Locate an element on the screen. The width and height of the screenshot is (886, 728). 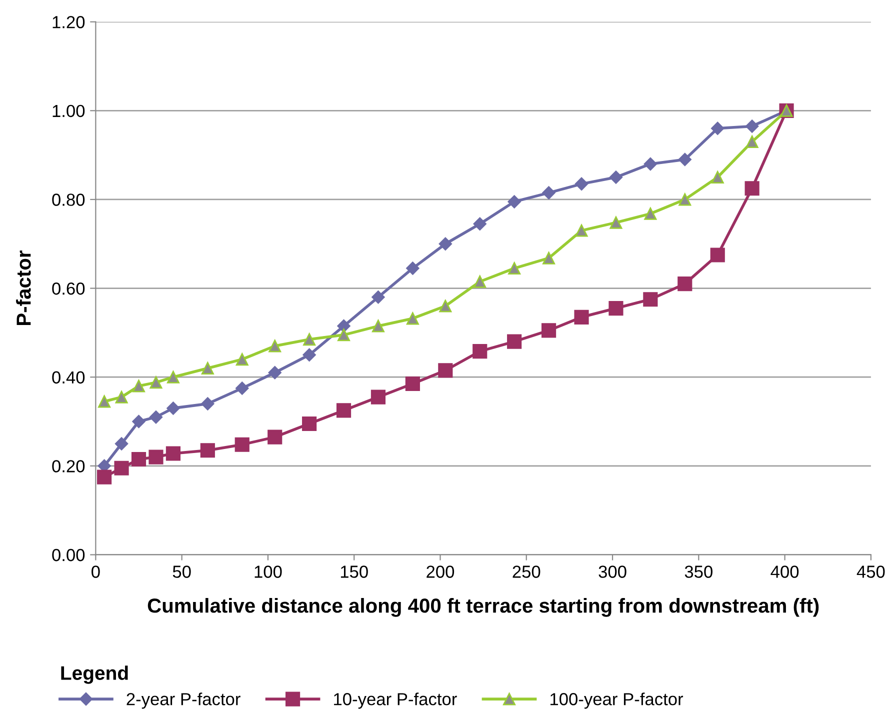
y-tick-label: 0.20 is located at coordinates (68, 466).